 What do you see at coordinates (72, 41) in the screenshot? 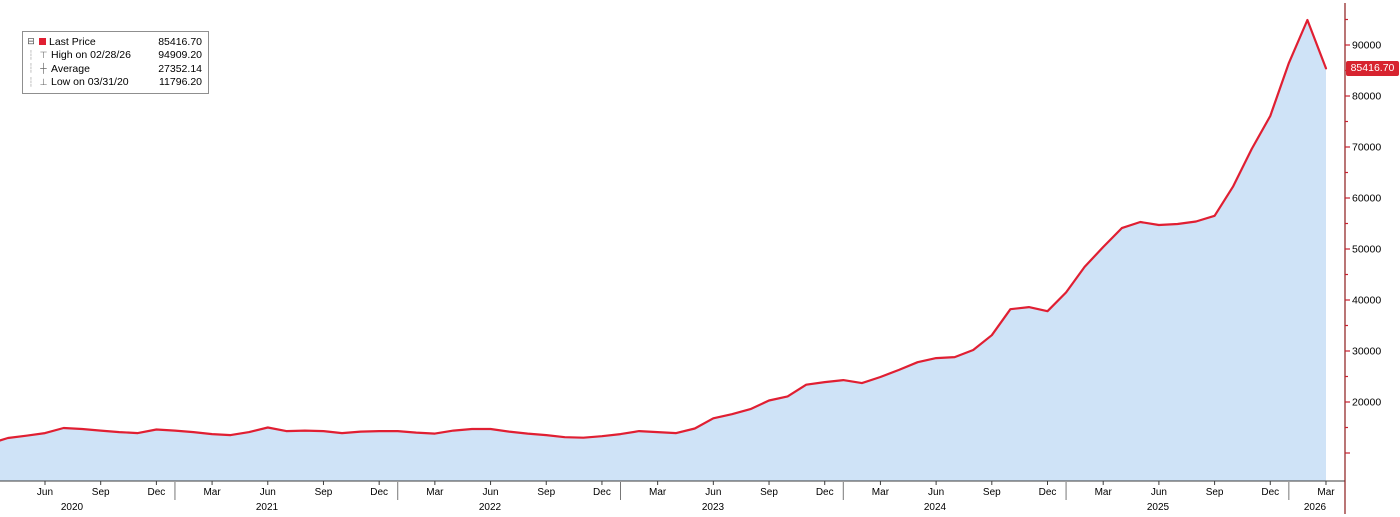
I see `legend-label-last-price: Last Price` at bounding box center [72, 41].